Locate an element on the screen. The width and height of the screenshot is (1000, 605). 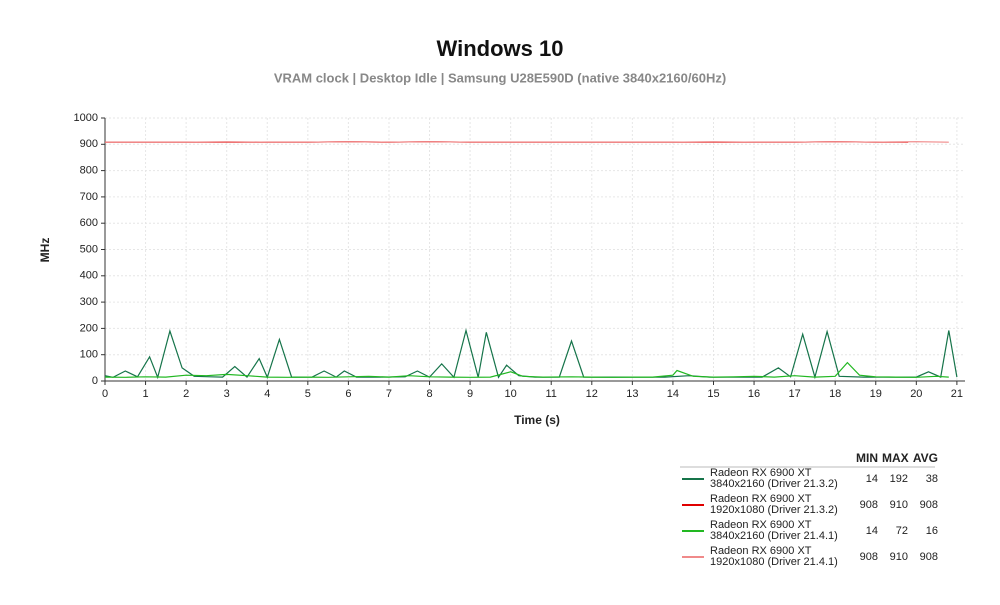
y-tick-label: 0 is located at coordinates (95, 381).